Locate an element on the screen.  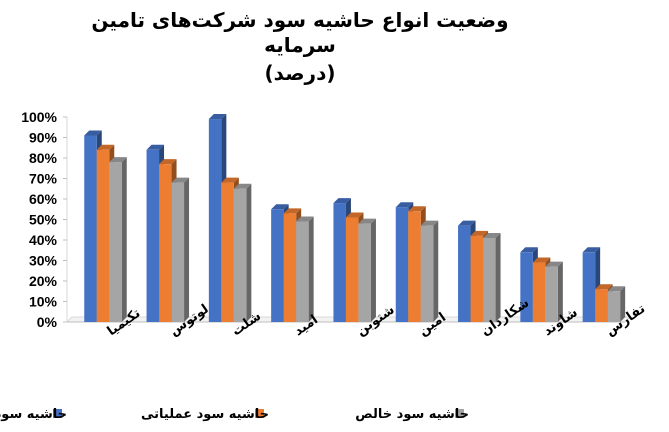
legend-label: حاشیه سود عملیاتی is located at coordinates (205, 414).